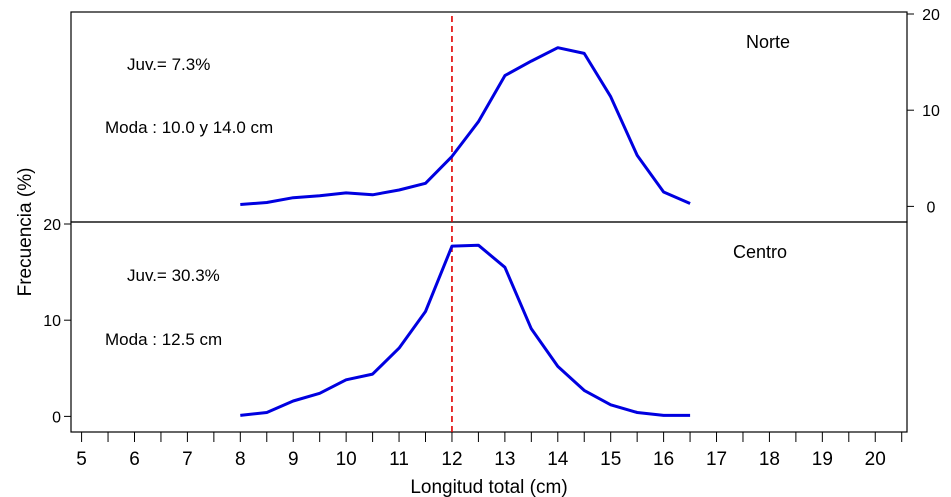  Describe the element at coordinates (81, 459) in the screenshot. I see `x-tick-label-5: 5` at that location.